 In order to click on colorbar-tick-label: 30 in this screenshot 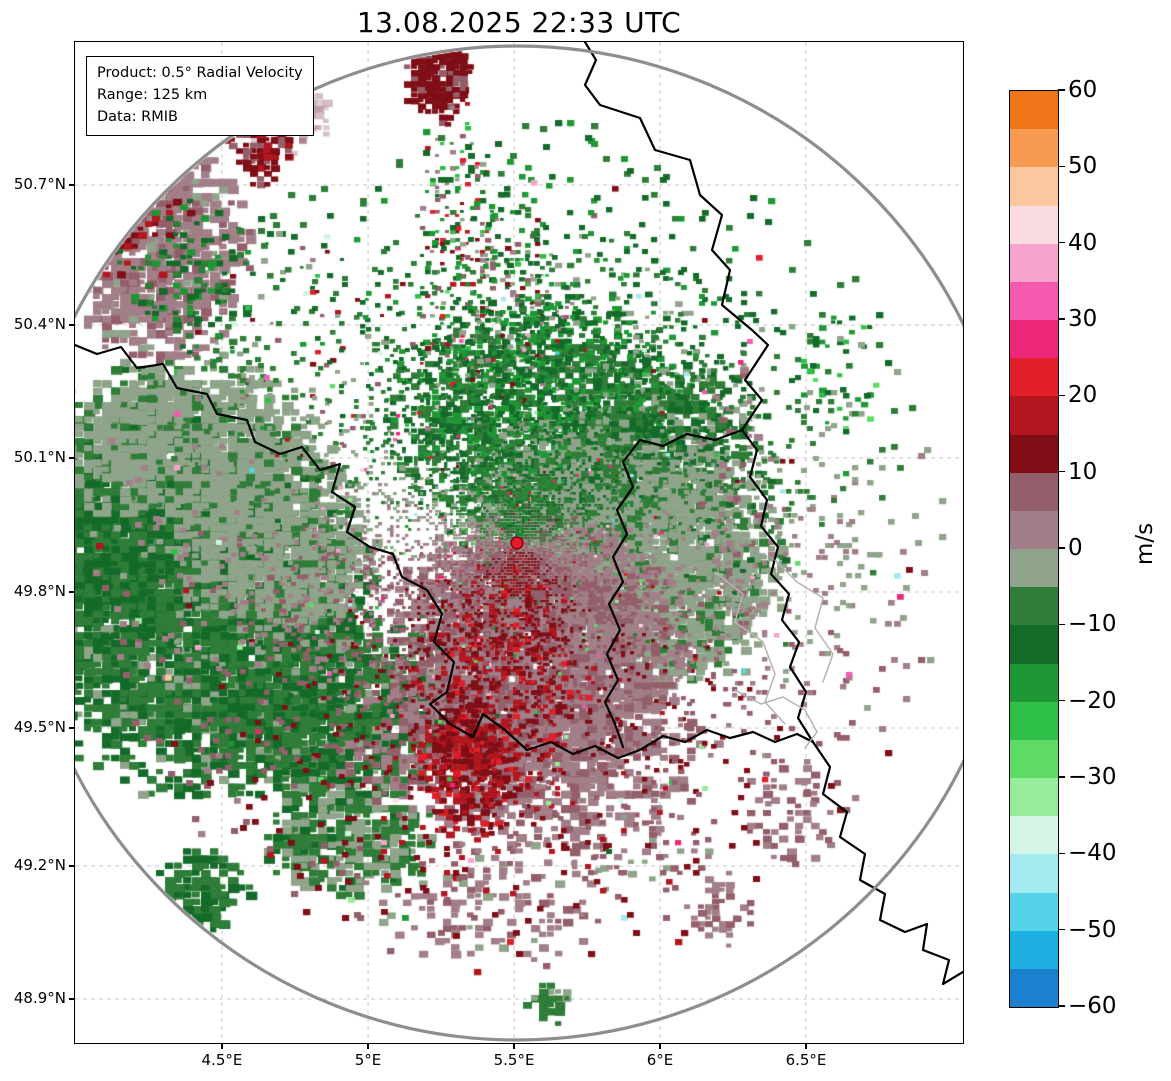, I will do `click(1083, 319)`.